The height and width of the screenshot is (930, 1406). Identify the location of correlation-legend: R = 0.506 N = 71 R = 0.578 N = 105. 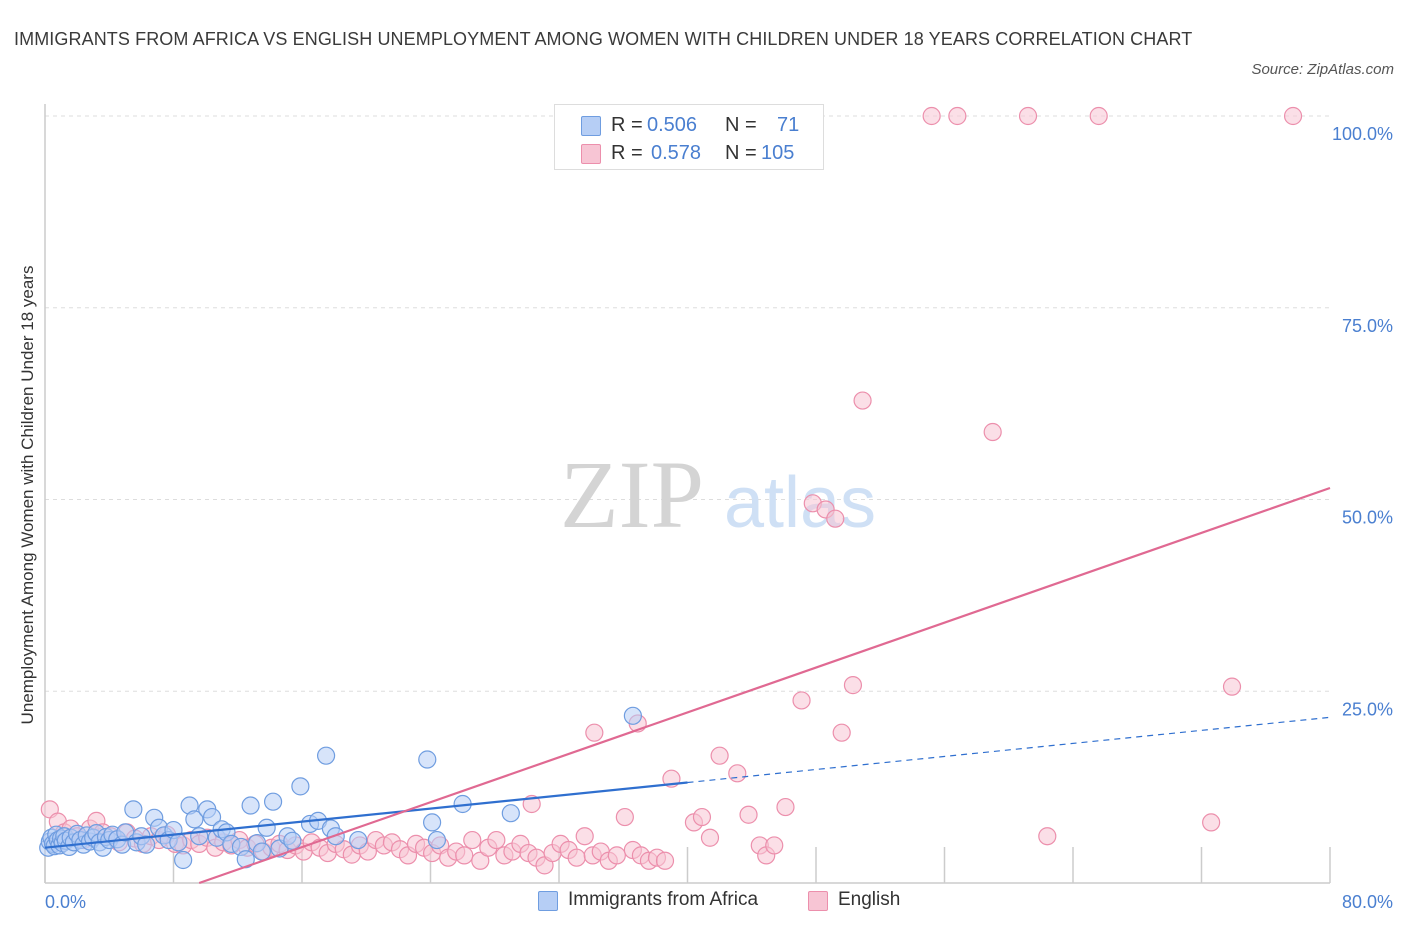
(689, 137).